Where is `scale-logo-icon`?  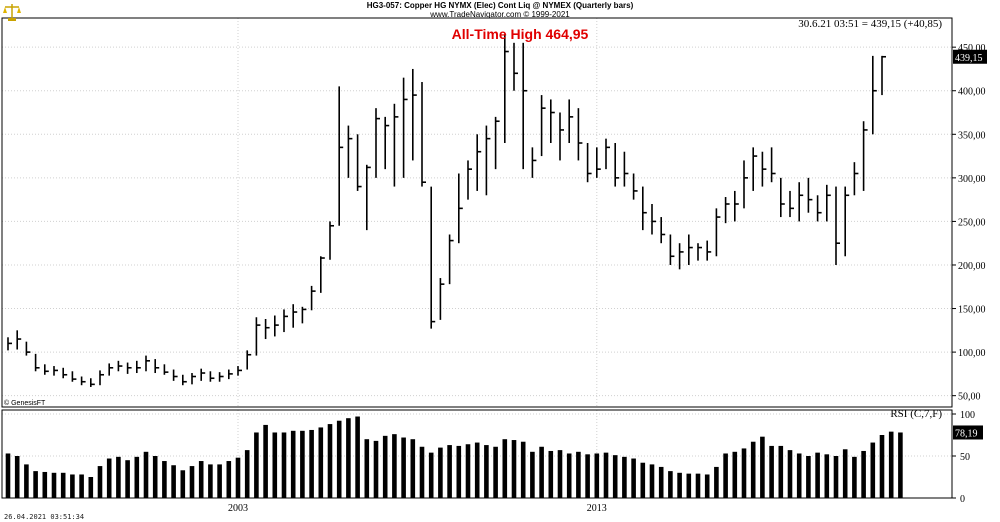
scale-logo-icon is located at coordinates (12, 12).